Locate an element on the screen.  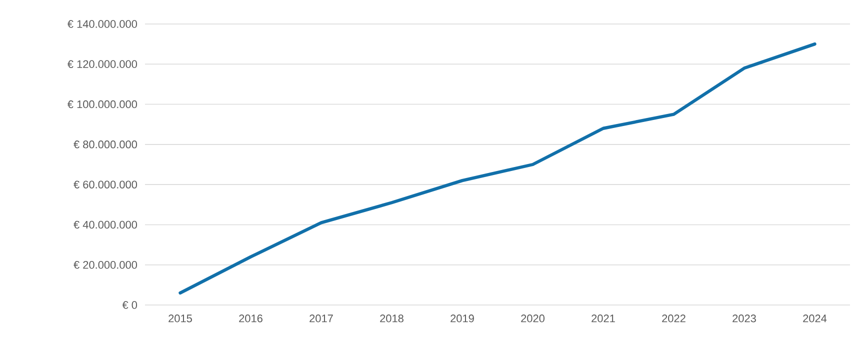
y-tick-label: € 120.000.000 is located at coordinates (102, 64).